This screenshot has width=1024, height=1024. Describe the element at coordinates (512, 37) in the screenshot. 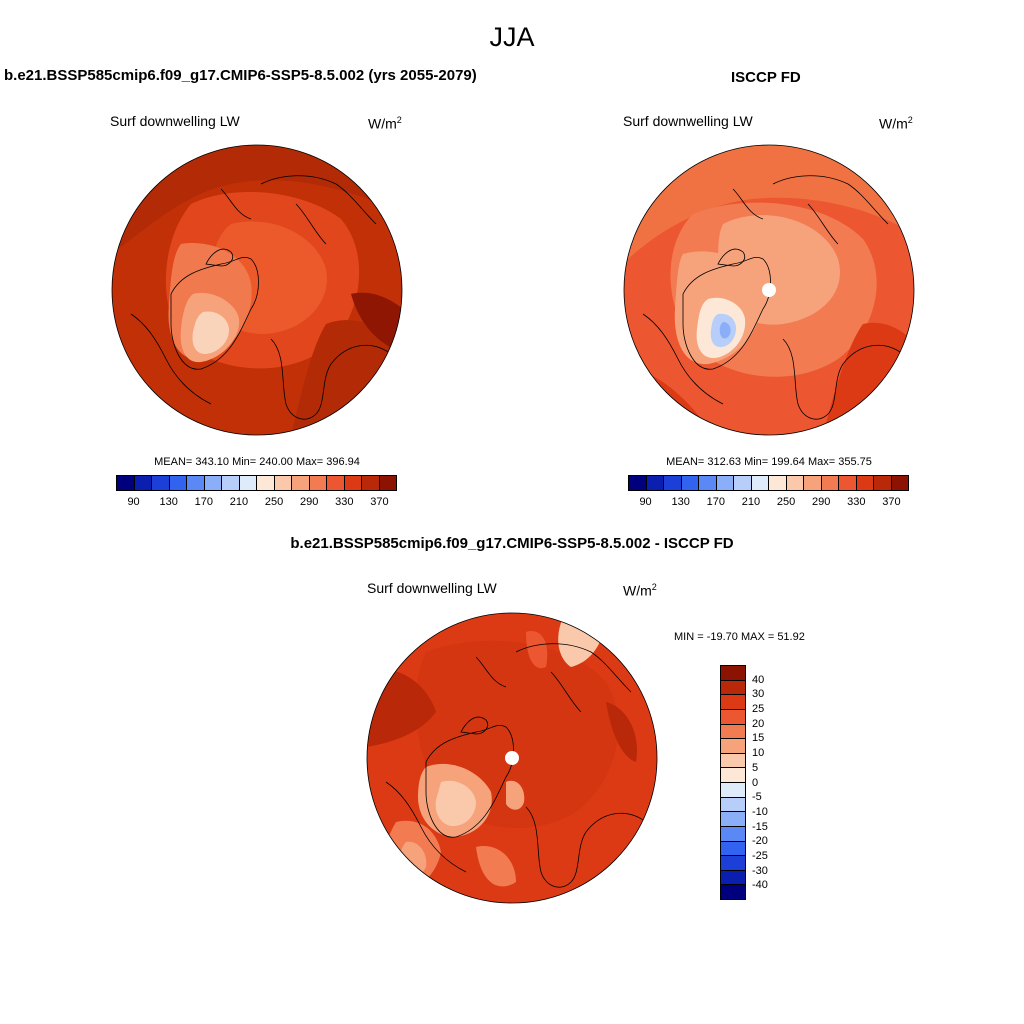

I see `season-title: JJA` at that location.